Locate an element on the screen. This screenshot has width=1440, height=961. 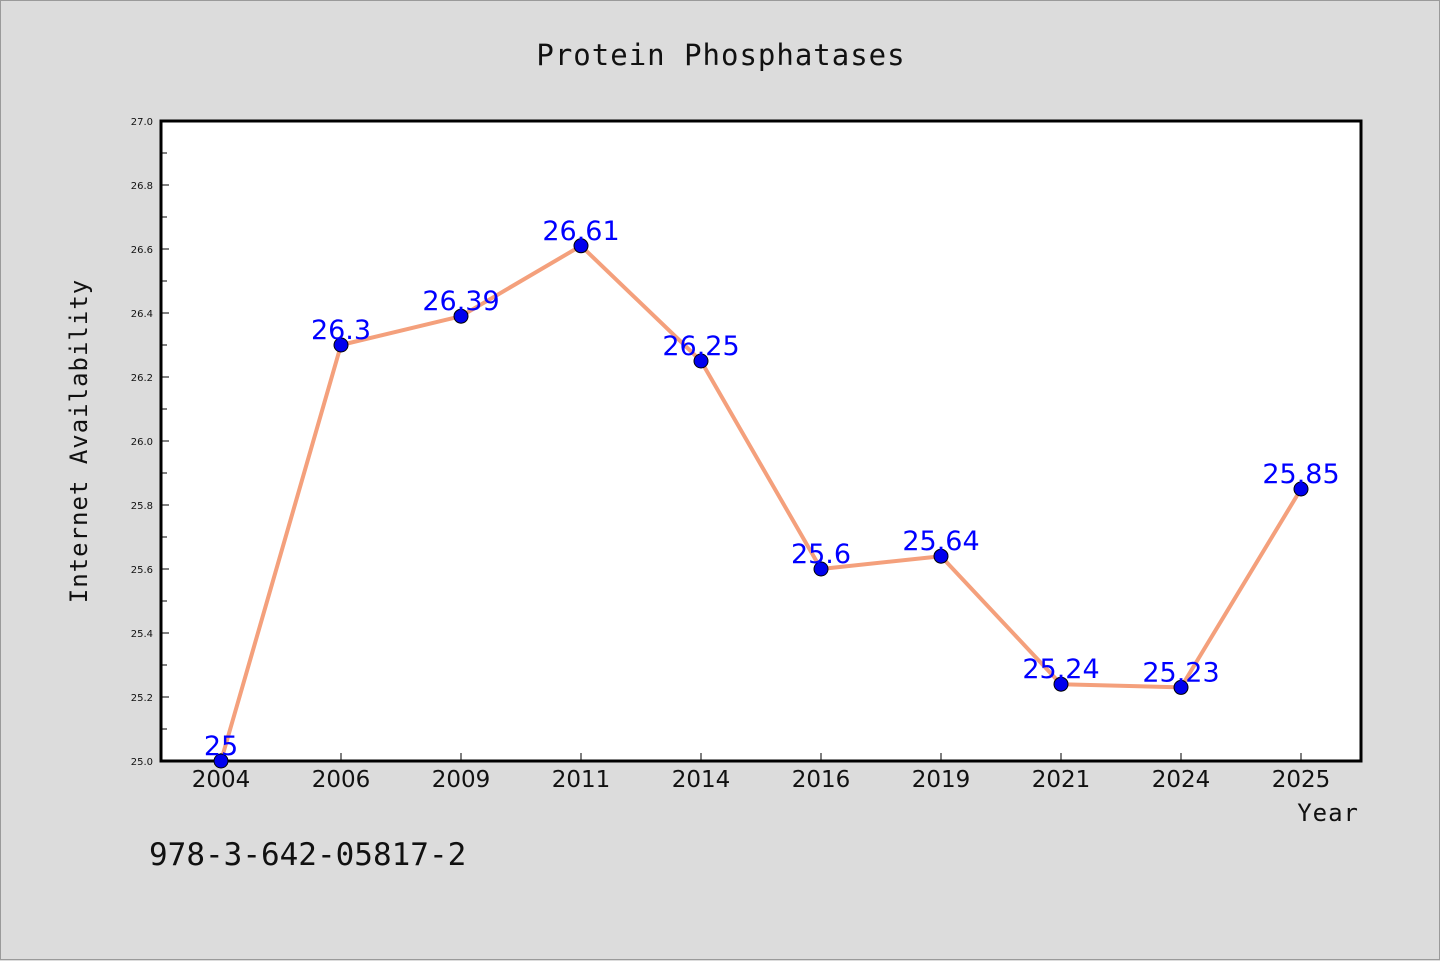
x-tick-label: 2016 is located at coordinates (821, 780).